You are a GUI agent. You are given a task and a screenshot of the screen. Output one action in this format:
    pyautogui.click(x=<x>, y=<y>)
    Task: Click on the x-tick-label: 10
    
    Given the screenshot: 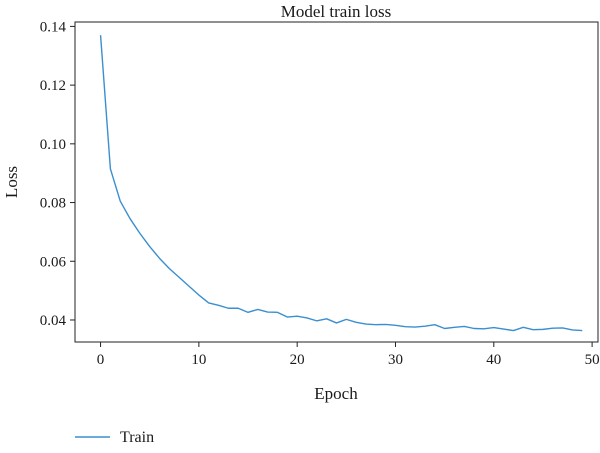 What is the action you would take?
    pyautogui.click(x=198, y=360)
    